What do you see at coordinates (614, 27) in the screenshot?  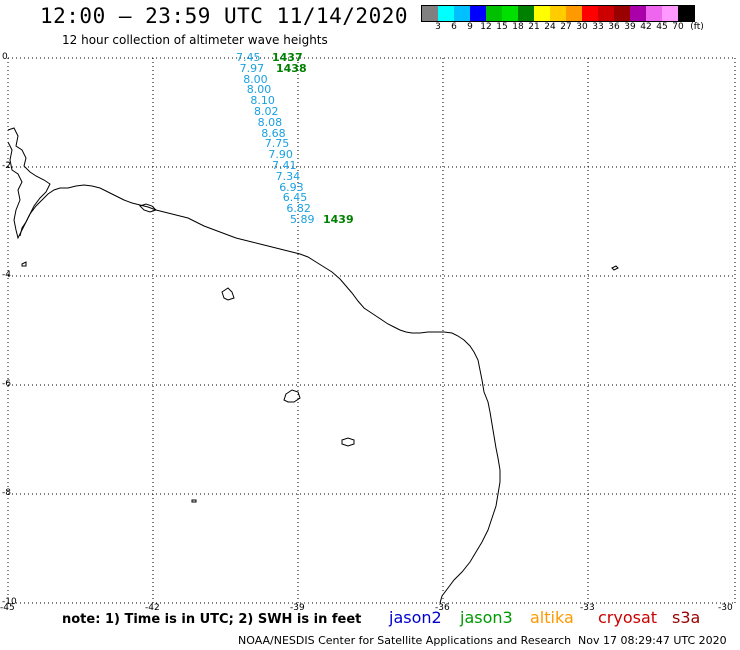 I see `colorbar-label: 36` at bounding box center [614, 27].